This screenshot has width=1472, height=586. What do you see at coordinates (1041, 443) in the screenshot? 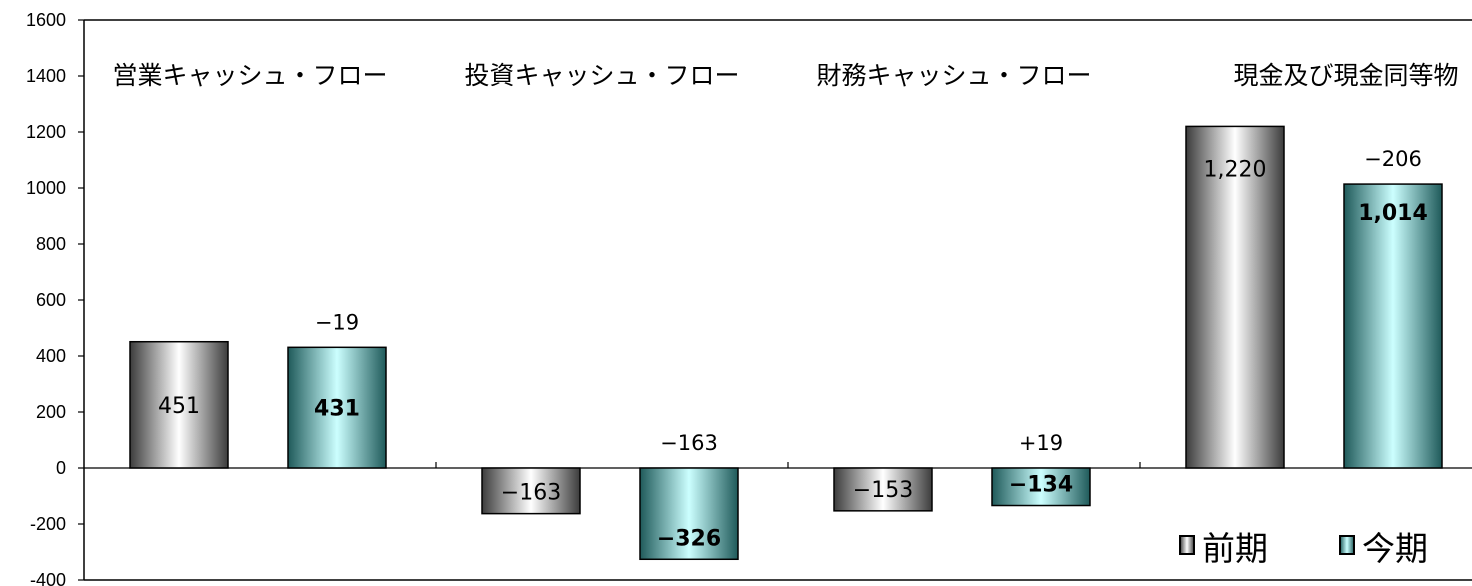
I see `change-label: +19` at bounding box center [1041, 443].